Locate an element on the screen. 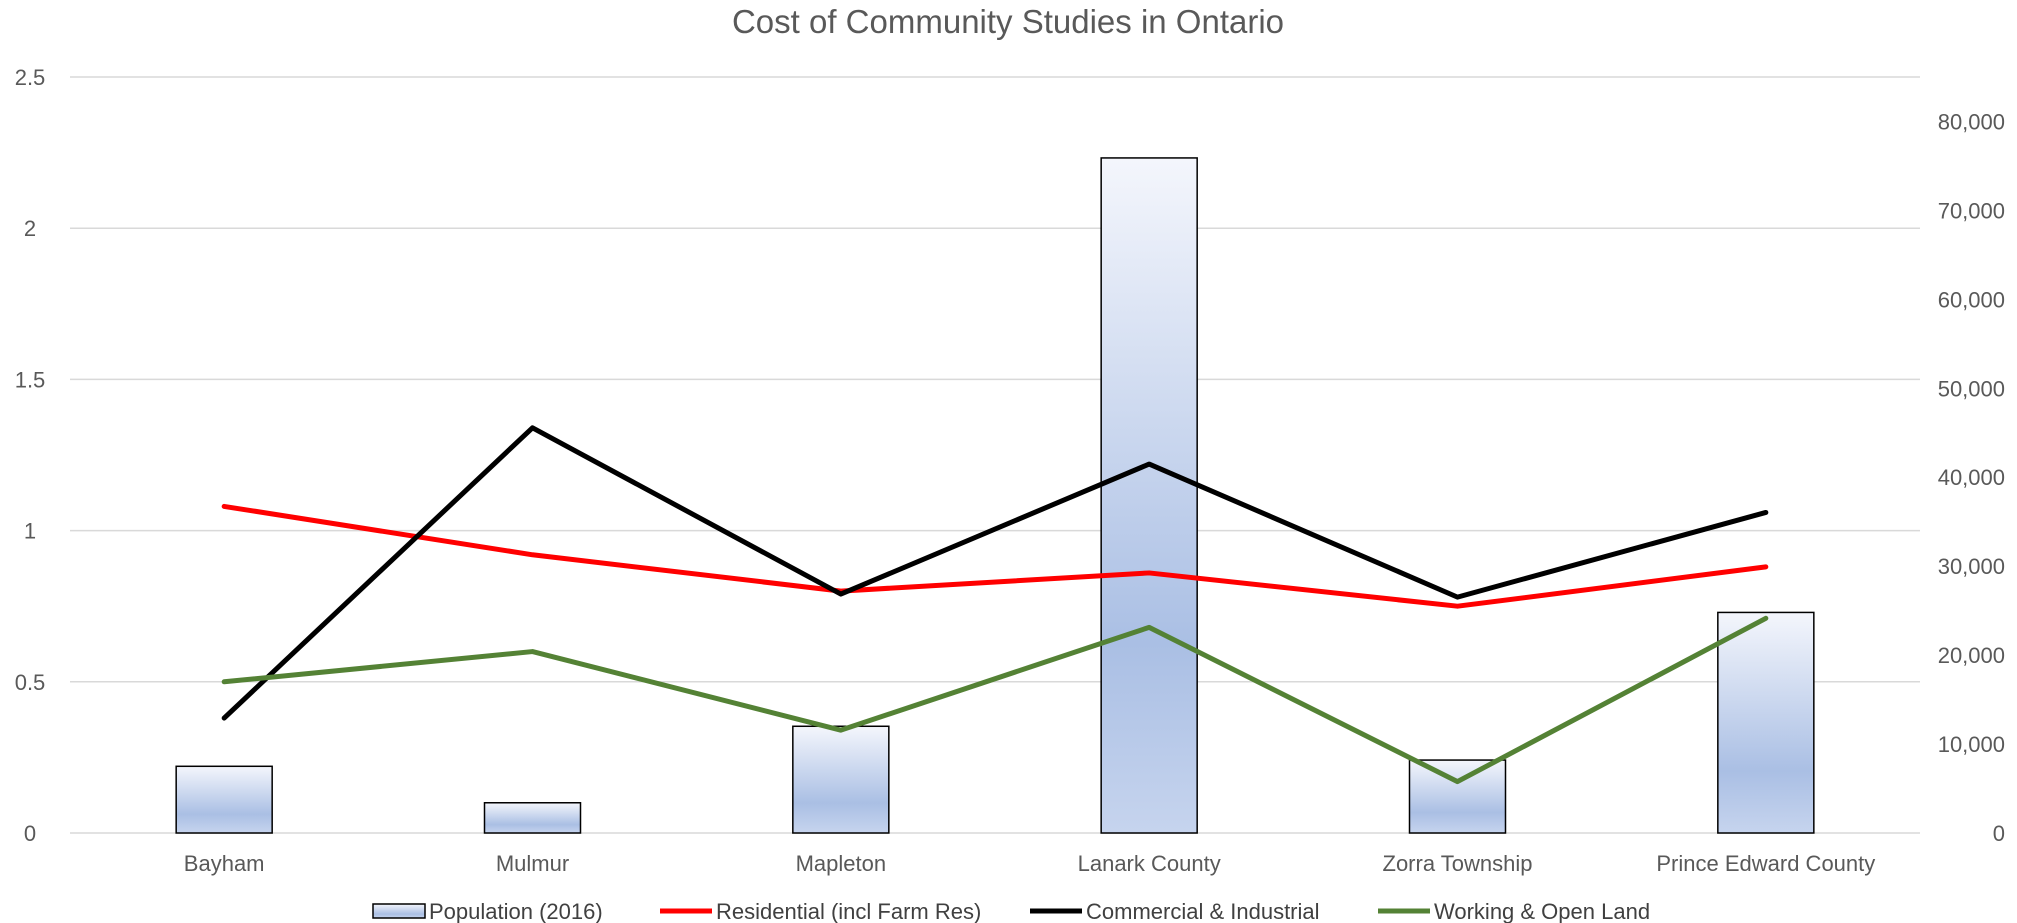  right-tick-label: 60,000 is located at coordinates (1971, 299).